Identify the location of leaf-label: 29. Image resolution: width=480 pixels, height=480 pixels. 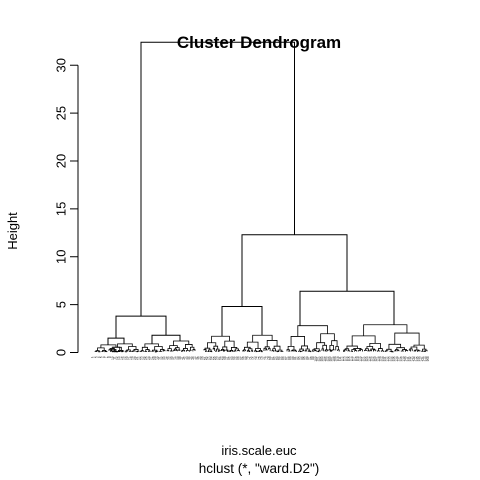
(155, 358).